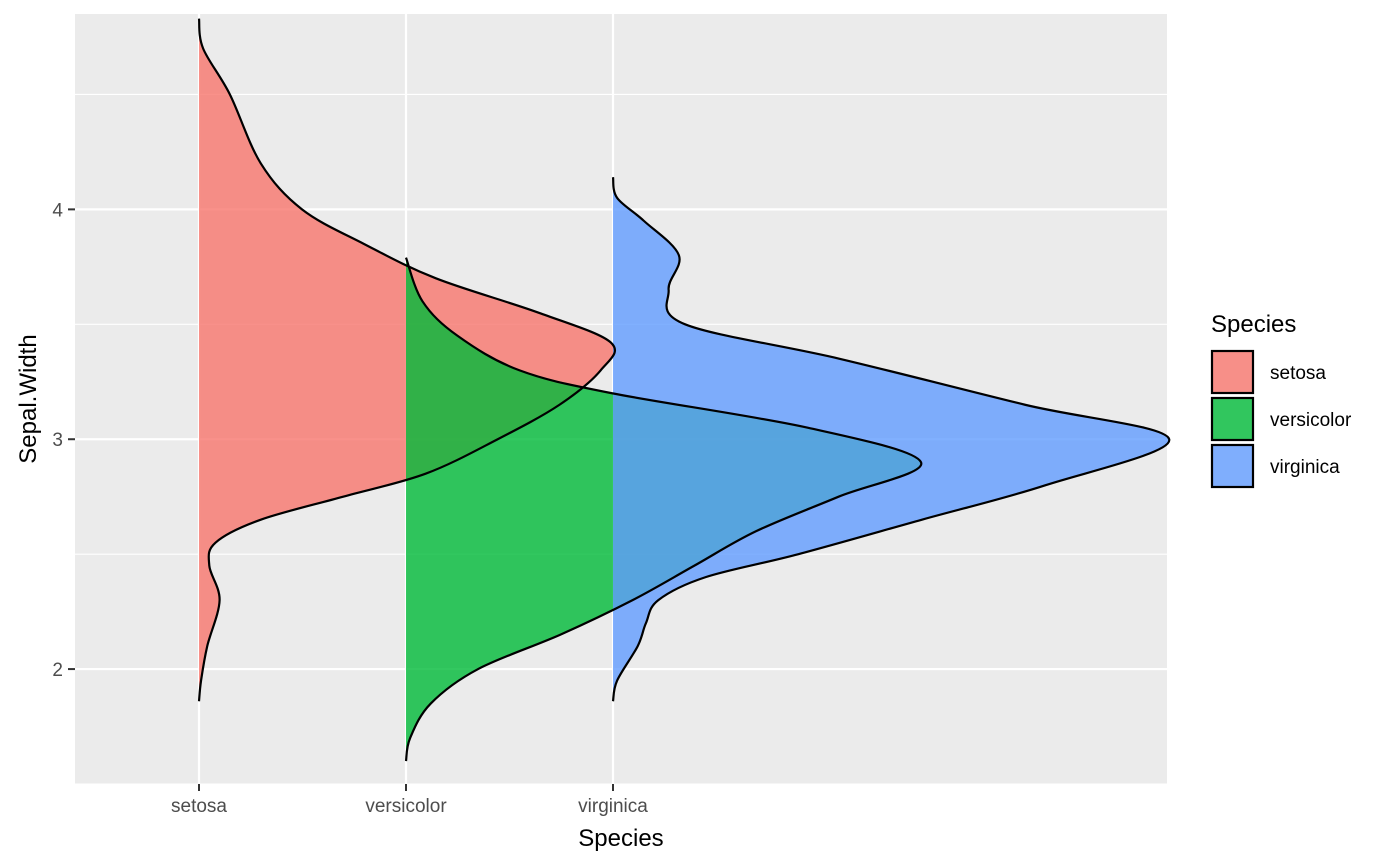 Image resolution: width=1400 pixels, height=866 pixels. Describe the element at coordinates (1298, 373) in the screenshot. I see `legend-label: setosa` at that location.